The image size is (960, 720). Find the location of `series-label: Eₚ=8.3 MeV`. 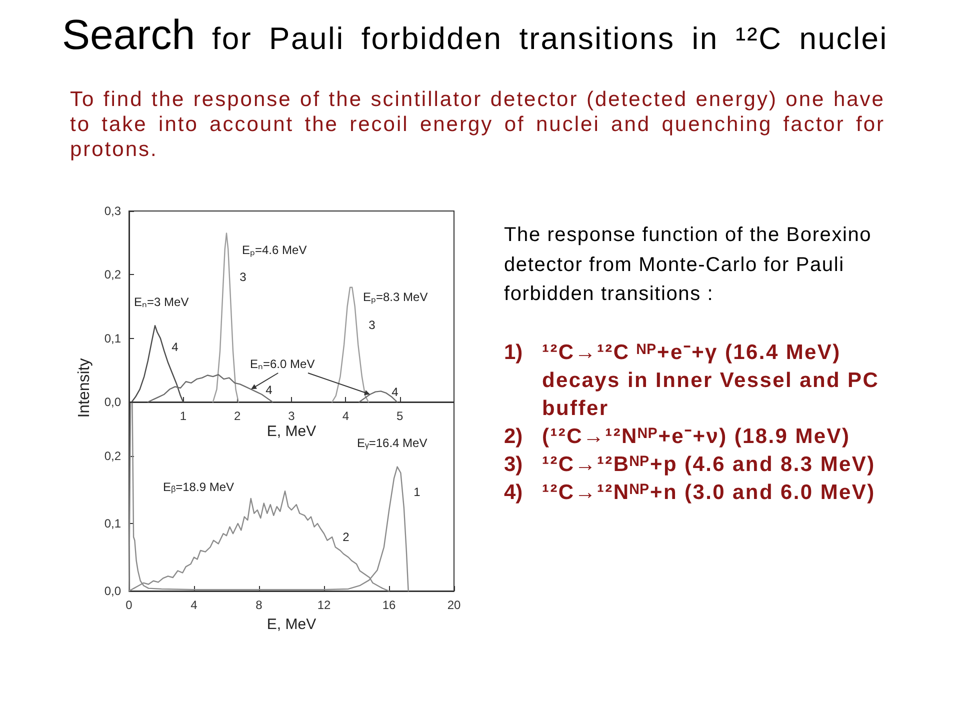

series-label: Eₚ=8.3 MeV is located at coordinates (395, 297).